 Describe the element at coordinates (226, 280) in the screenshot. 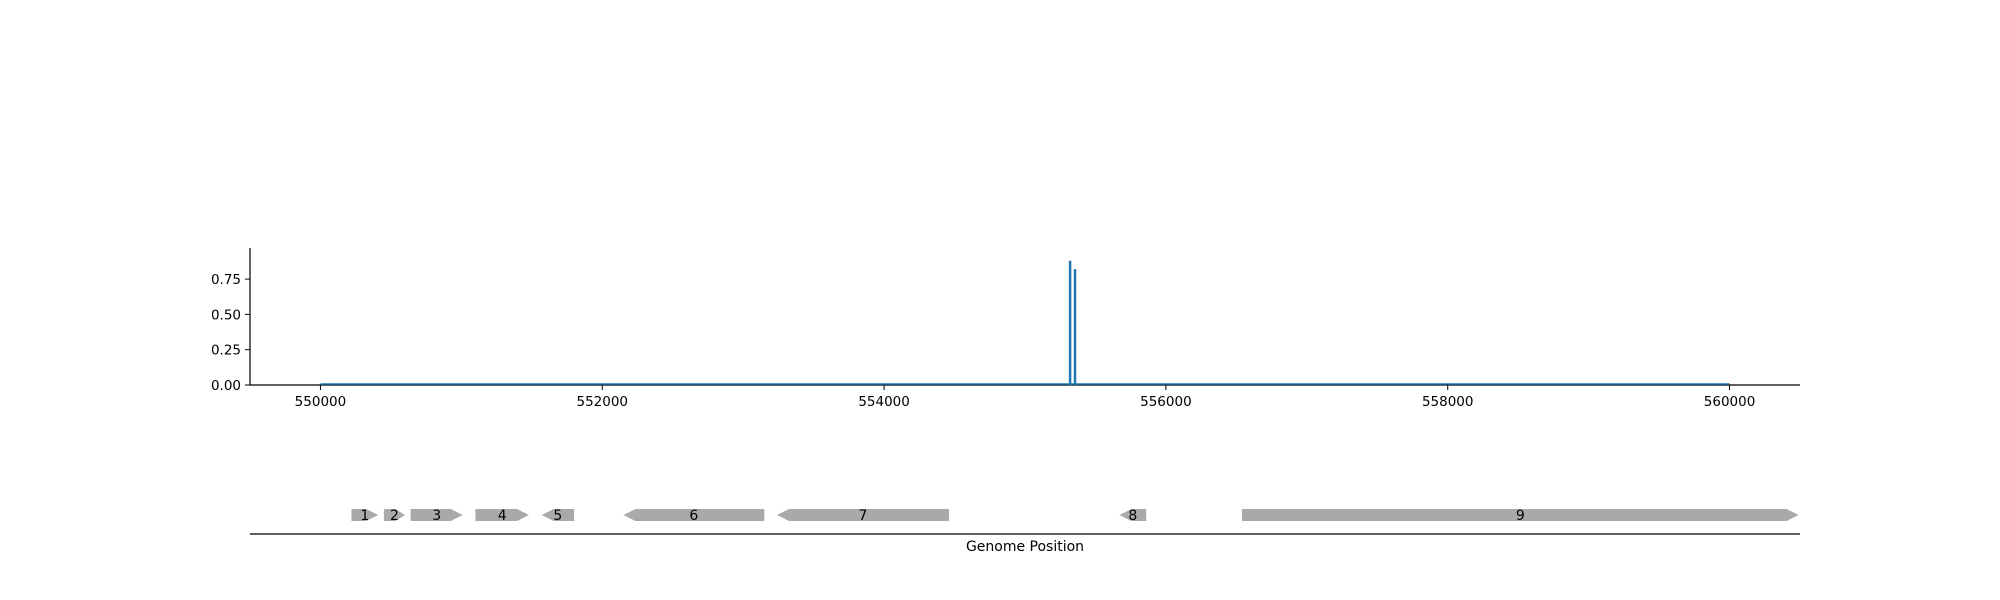

I see `y-tick-label: 0.75` at that location.